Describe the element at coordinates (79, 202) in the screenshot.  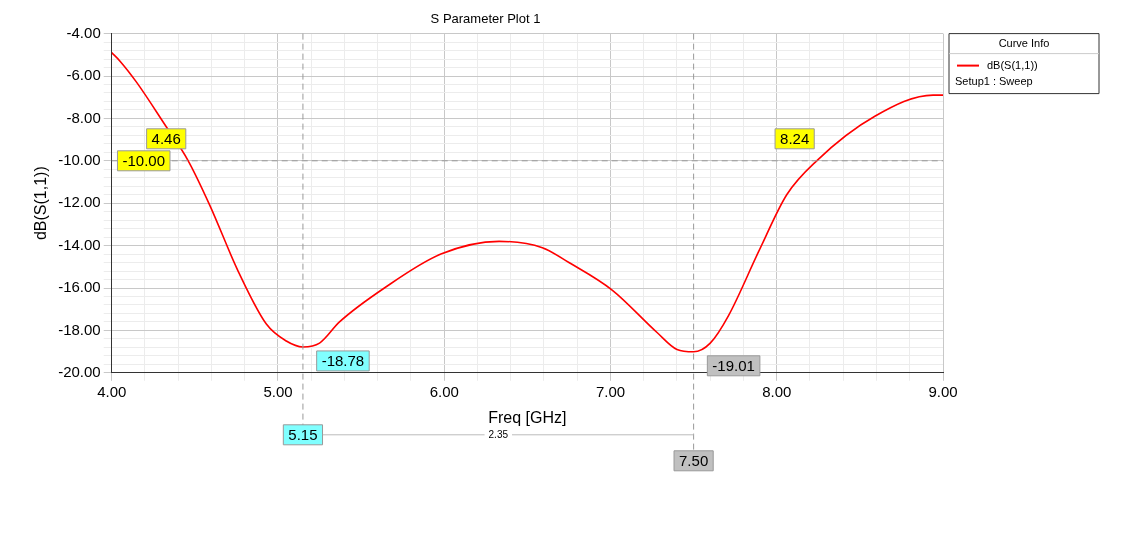
I see `y-tick-label: -12.00` at that location.